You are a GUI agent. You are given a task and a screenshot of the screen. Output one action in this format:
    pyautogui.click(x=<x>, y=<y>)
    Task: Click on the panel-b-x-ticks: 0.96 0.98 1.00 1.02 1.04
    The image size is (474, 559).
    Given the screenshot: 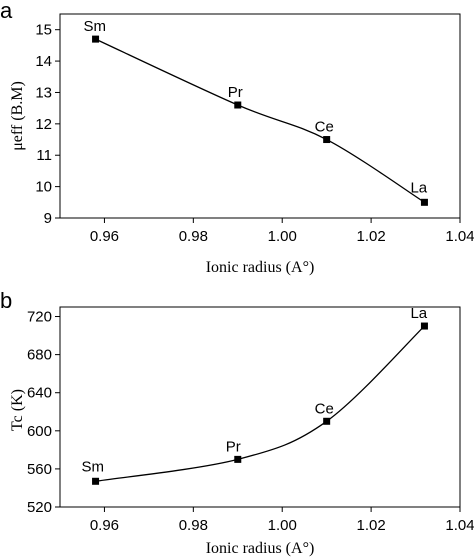 What is the action you would take?
    pyautogui.click(x=282, y=520)
    